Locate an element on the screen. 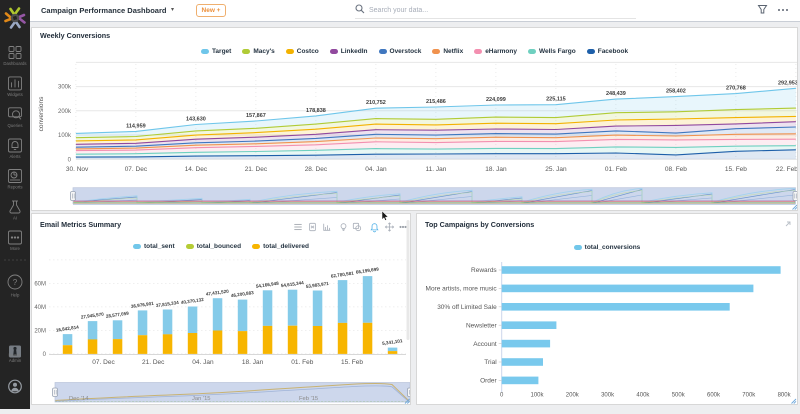 The image size is (800, 414). svg-text: Account is located at coordinates (485, 344).